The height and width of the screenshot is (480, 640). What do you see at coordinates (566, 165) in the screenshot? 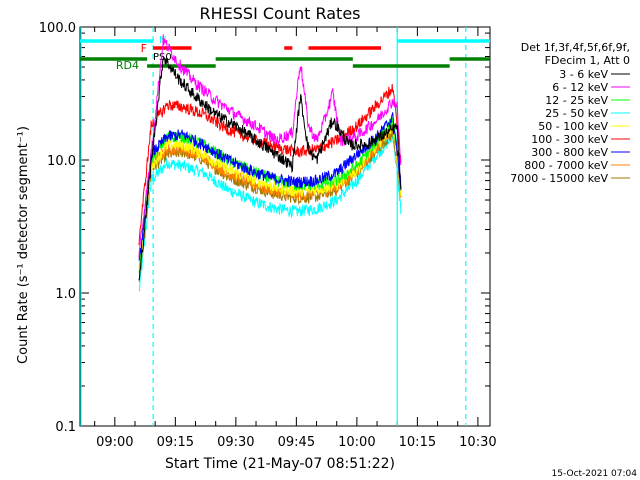
I see `legend-entry-label: 800 - 7000 keV` at bounding box center [566, 165].